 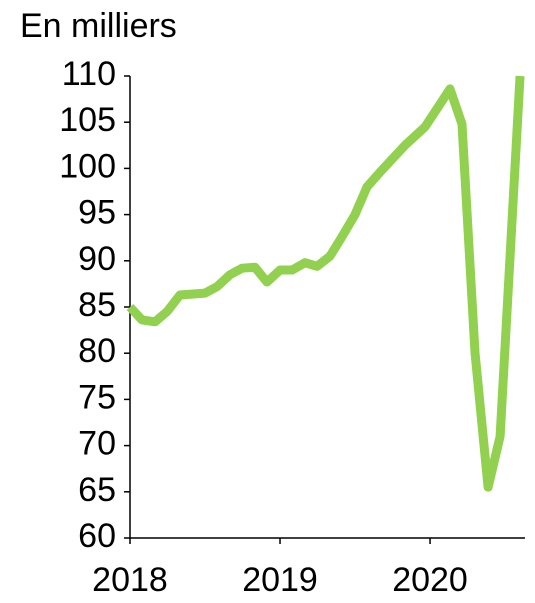 I want to click on y-tick-label: 80, so click(x=97, y=351).